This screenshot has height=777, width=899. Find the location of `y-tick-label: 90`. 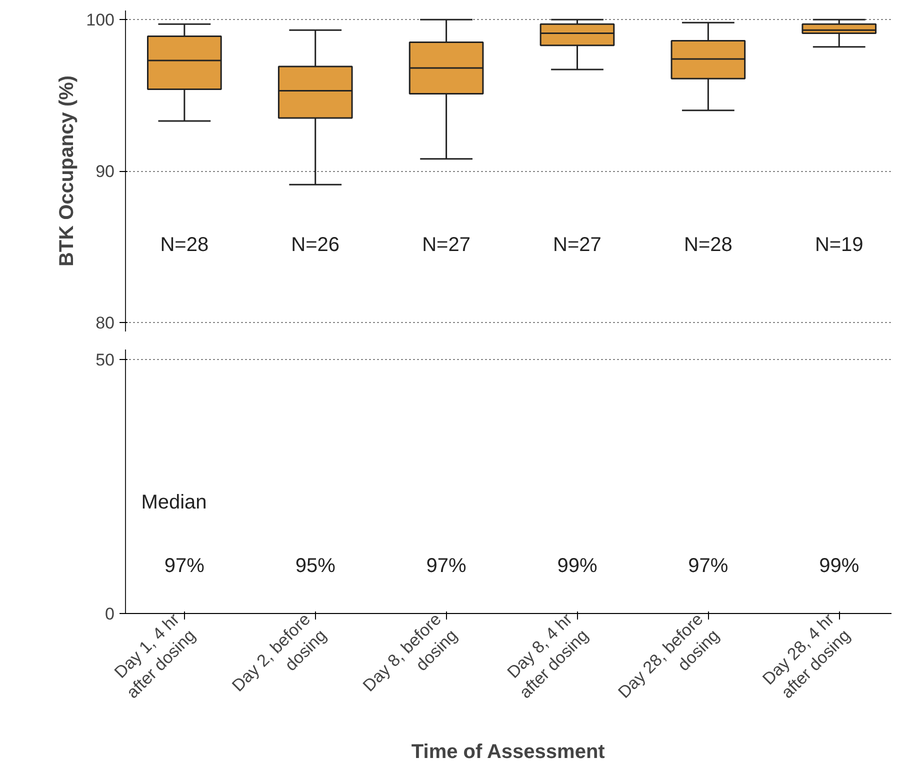

y-tick-label: 90 is located at coordinates (105, 171).